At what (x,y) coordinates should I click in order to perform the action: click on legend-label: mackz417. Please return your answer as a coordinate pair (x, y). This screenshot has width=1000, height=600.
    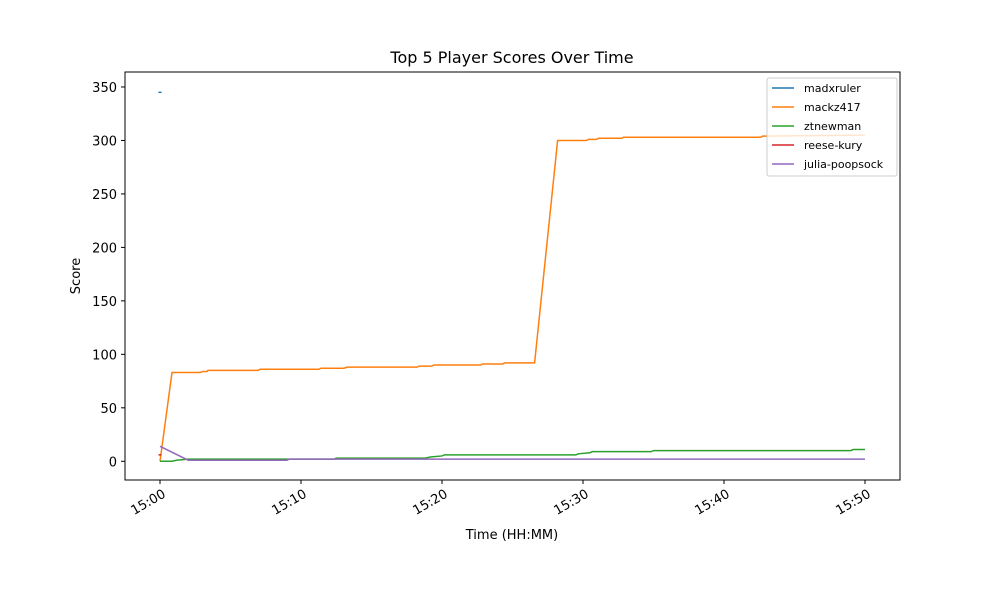
    Looking at the image, I should click on (832, 107).